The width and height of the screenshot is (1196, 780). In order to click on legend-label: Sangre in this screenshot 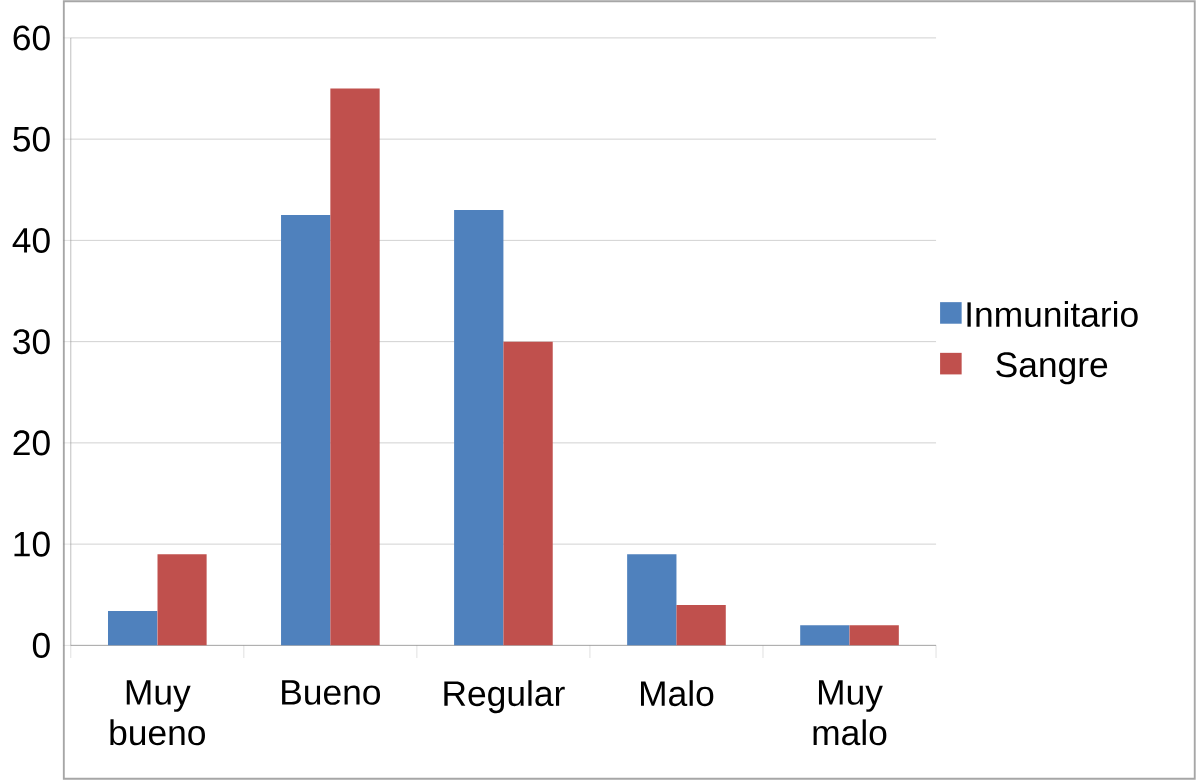, I will do `click(1052, 368)`.